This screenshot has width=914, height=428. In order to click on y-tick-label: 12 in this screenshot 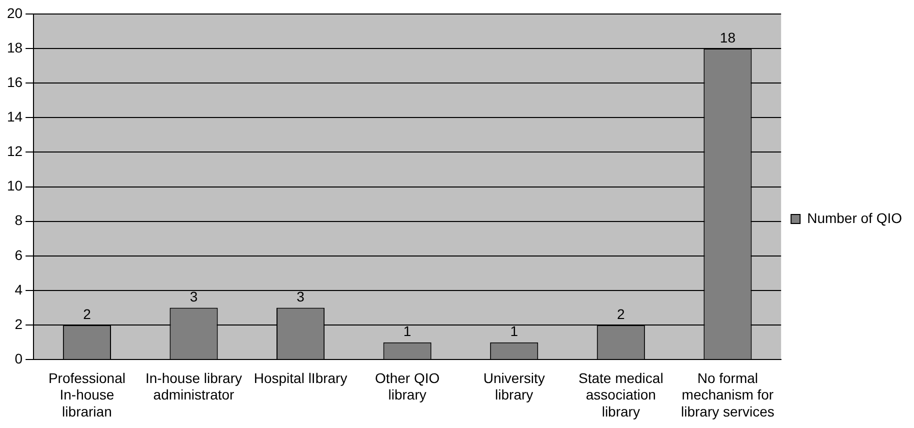, I will do `click(14, 151)`.